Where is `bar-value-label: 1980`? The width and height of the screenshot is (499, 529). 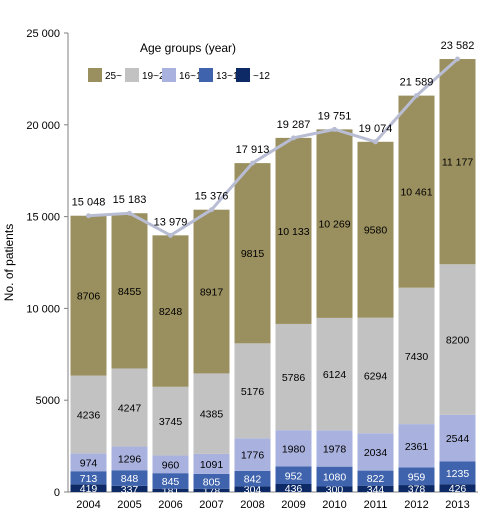 bar-value-label: 1980 is located at coordinates (294, 449).